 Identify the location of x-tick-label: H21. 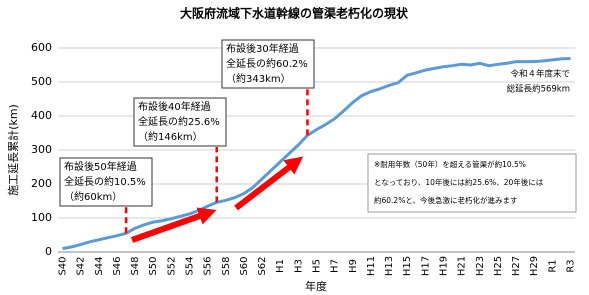
(462, 266).